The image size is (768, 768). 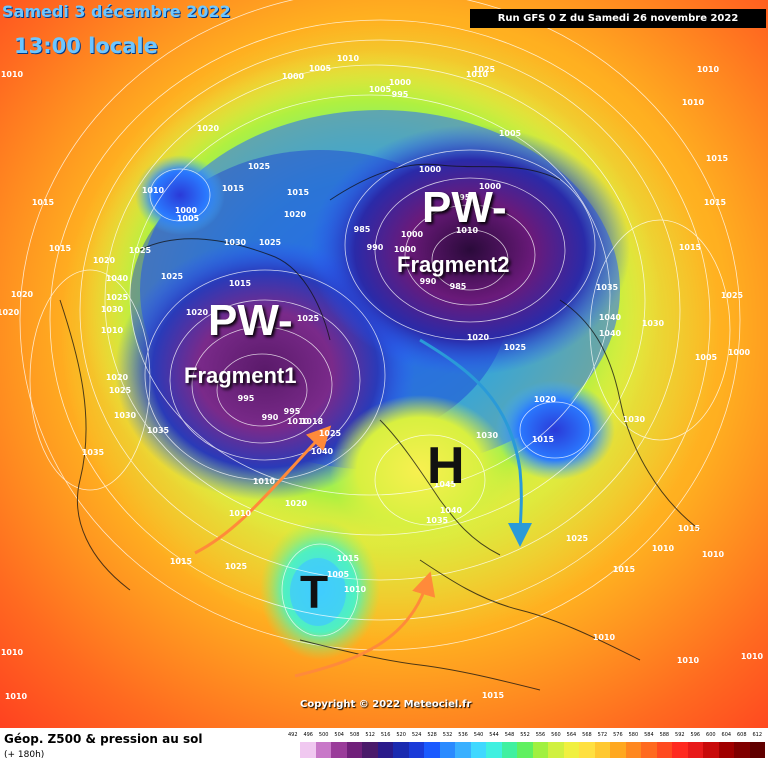 What do you see at coordinates (476, 442) in the screenshot?
I see `cold-air-arrow` at bounding box center [476, 442].